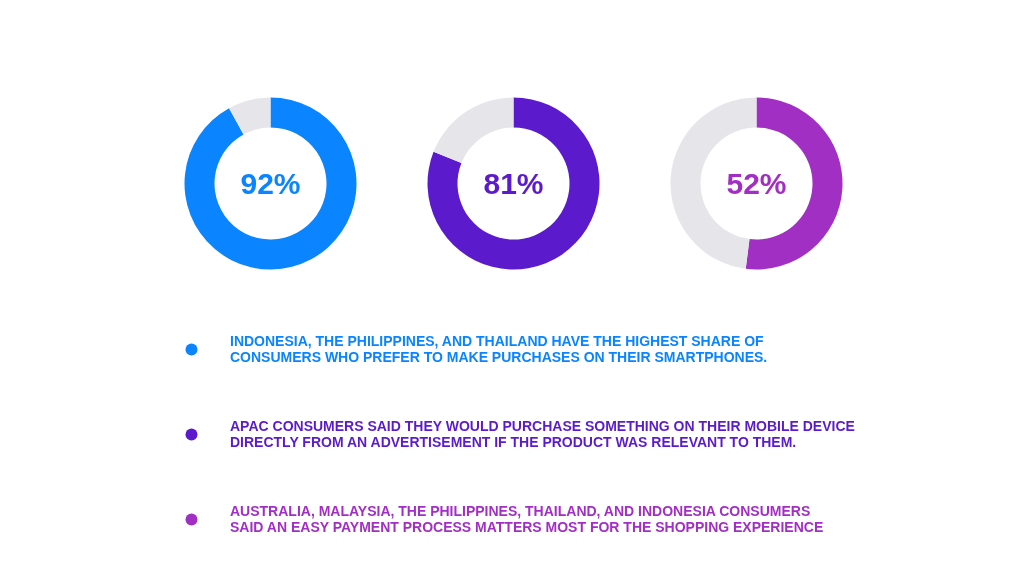 This screenshot has width=1024, height=576. I want to click on data-label: 92%, so click(270, 183).